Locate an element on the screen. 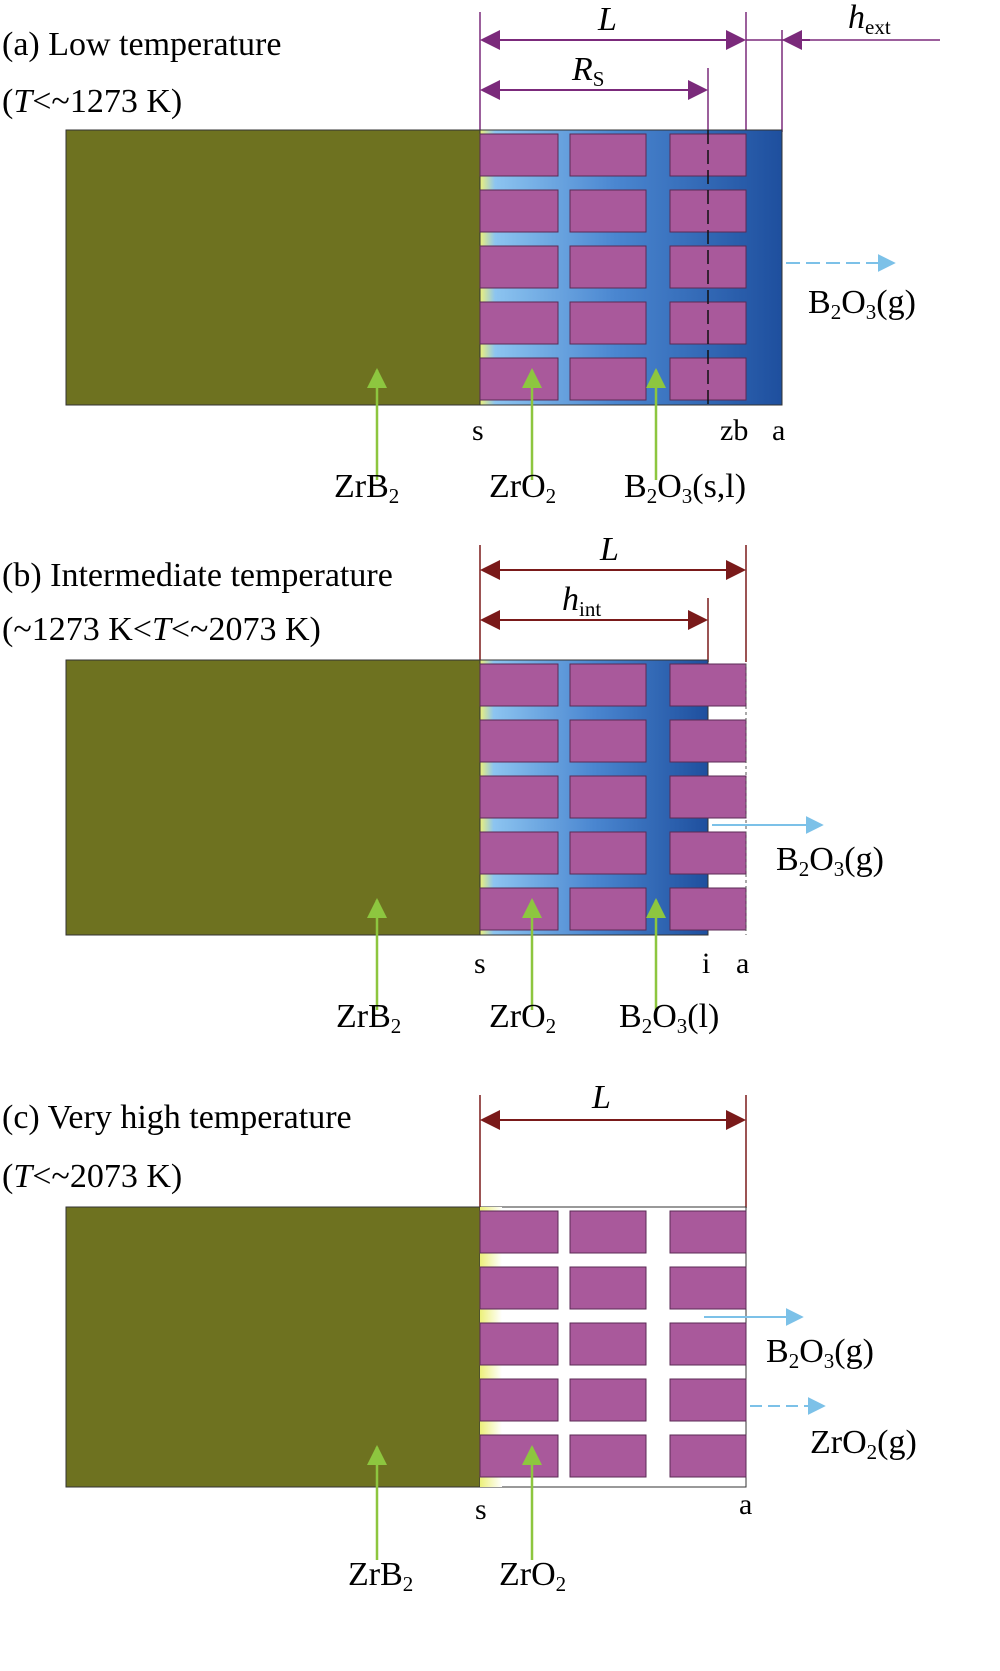  panel-a-title: (a) Low temperature is located at coordinates (141, 44).